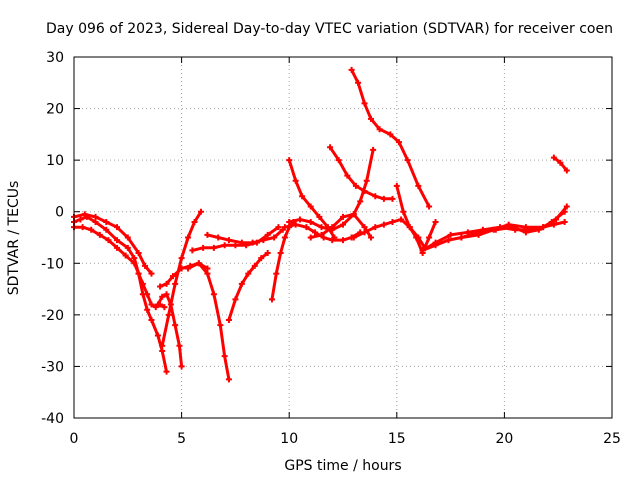 Image resolution: width=640 pixels, height=480 pixels. What do you see at coordinates (397, 439) in the screenshot?
I see `x-tick-label: 15` at bounding box center [397, 439].